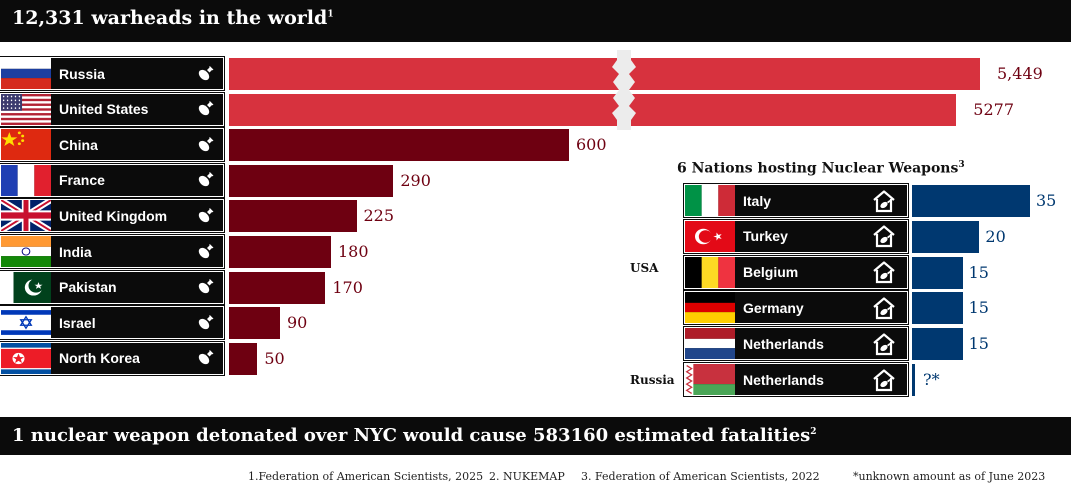  What do you see at coordinates (652, 380) in the screenshot?
I see `group-label-russia: Russia` at bounding box center [652, 380].